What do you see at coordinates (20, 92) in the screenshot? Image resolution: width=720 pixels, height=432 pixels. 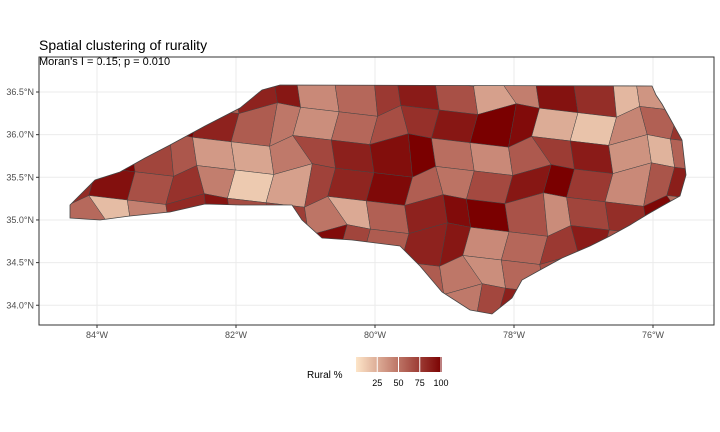 I see `y-tick-label: 36.5°N` at bounding box center [20, 92].